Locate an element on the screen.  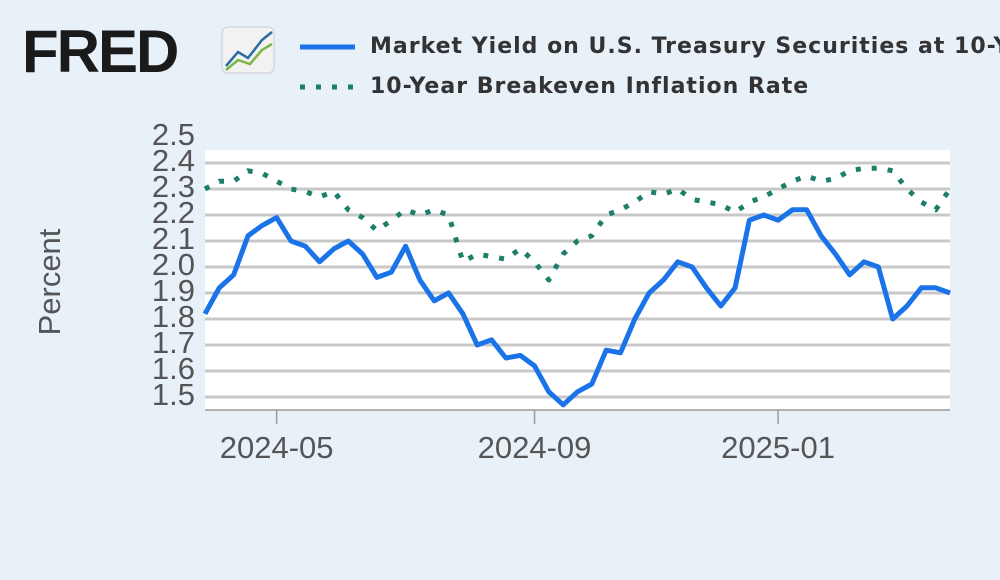
x-tick-label: 2025-01 is located at coordinates (778, 447).